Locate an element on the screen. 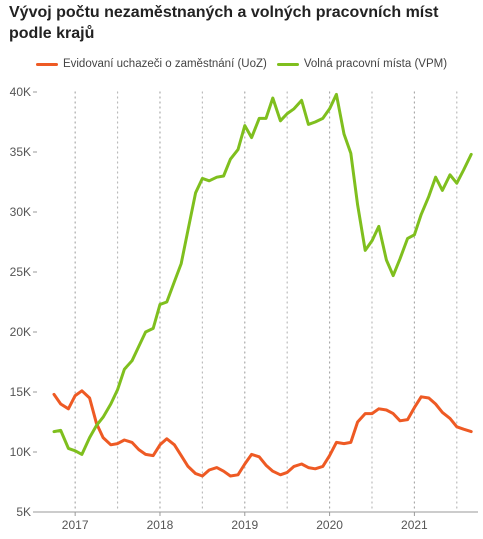 Image resolution: width=483 pixels, height=539 pixels. y-tick-label-30K: 30K is located at coordinates (20, 212).